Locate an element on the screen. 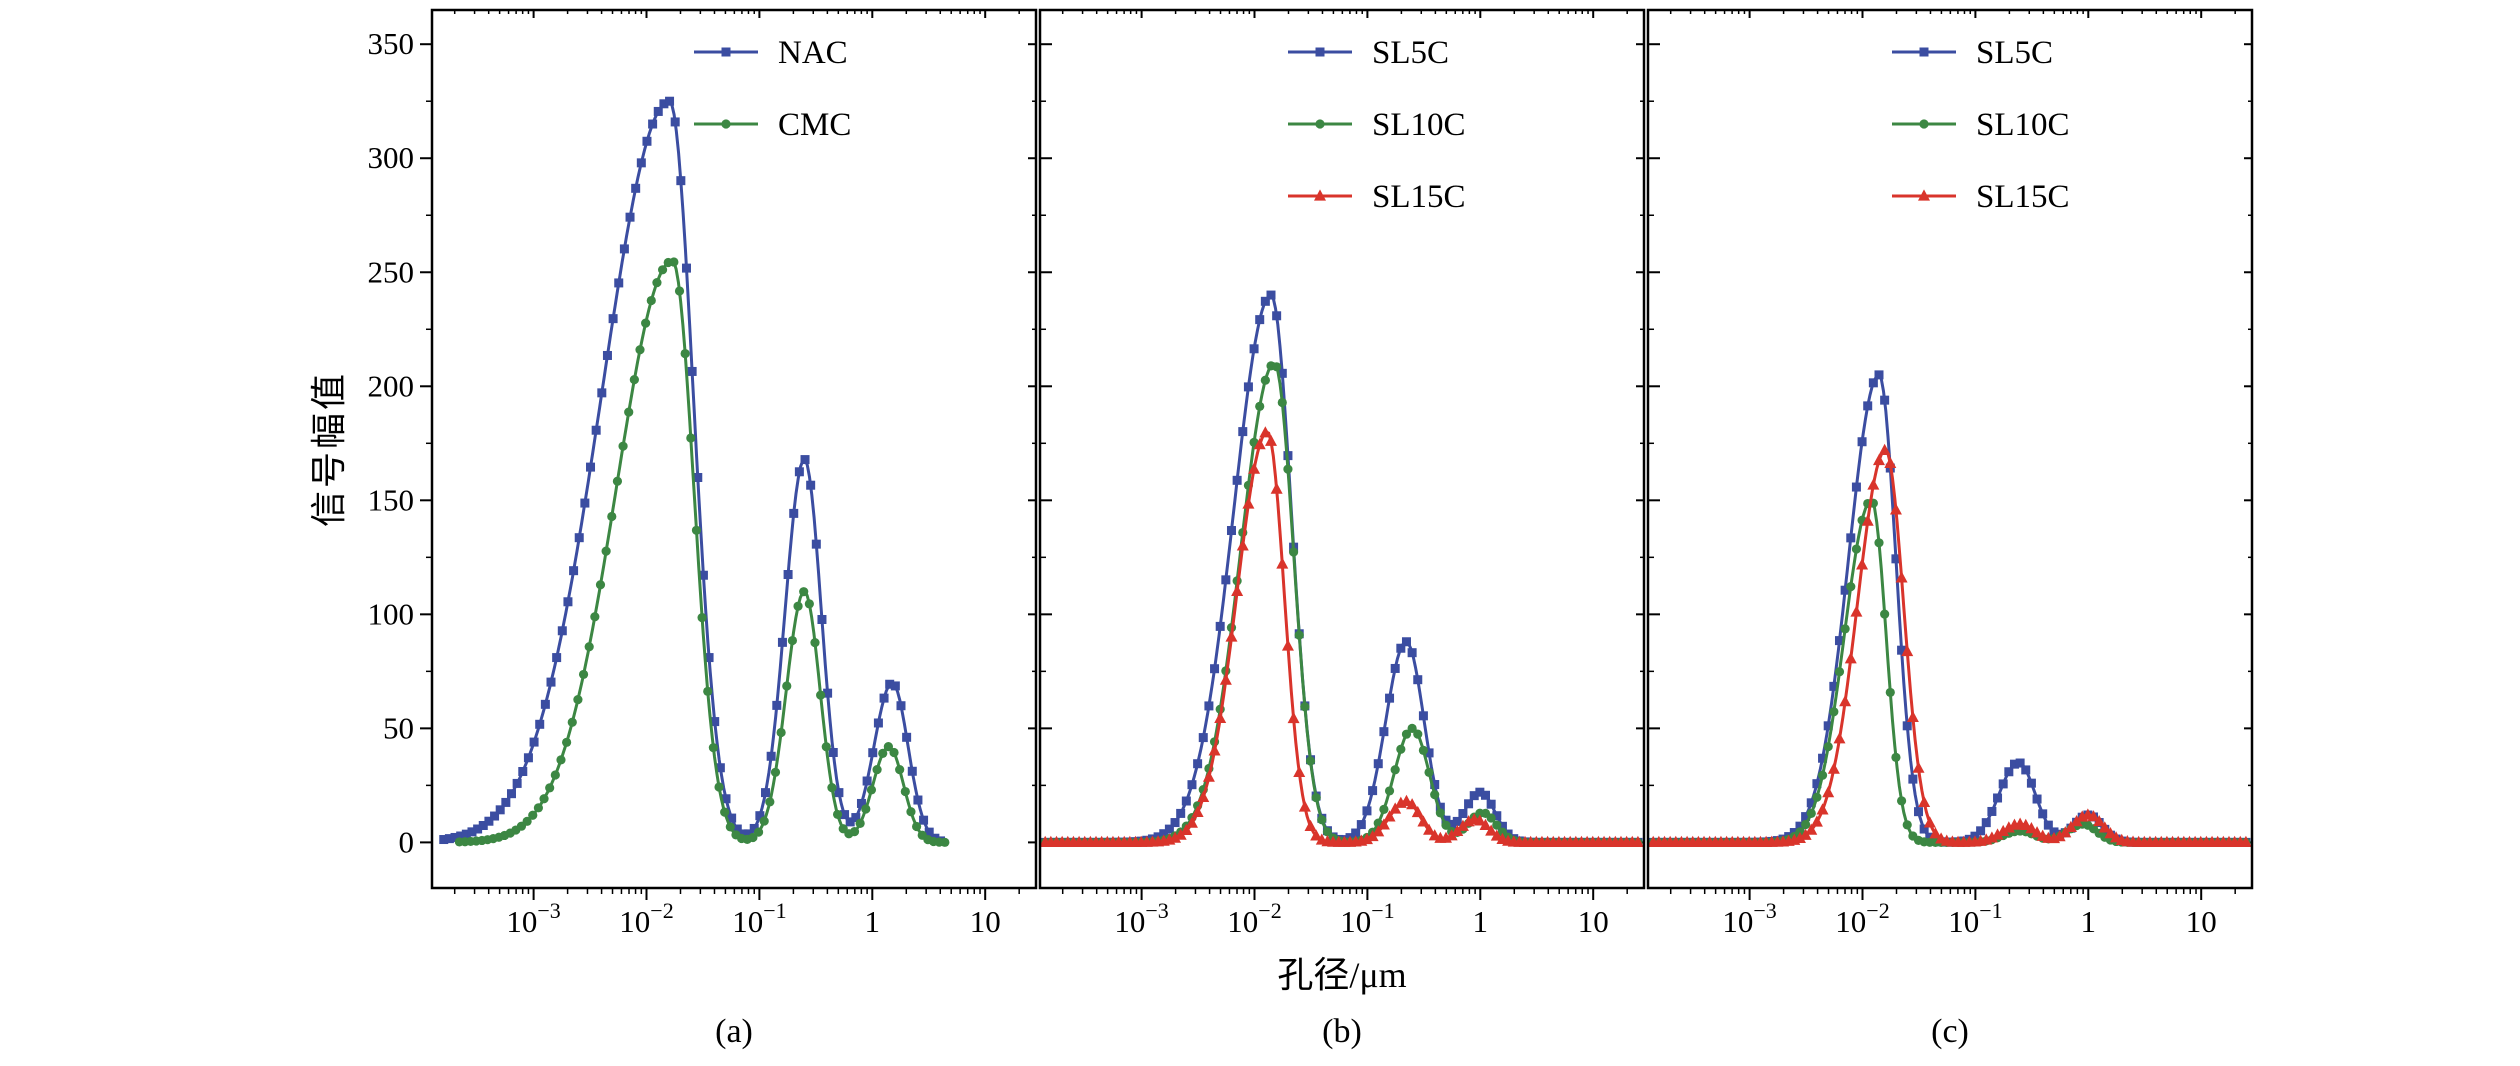 This screenshot has height=1066, width=2520. panel-caption-c: (c) is located at coordinates (1950, 1031).